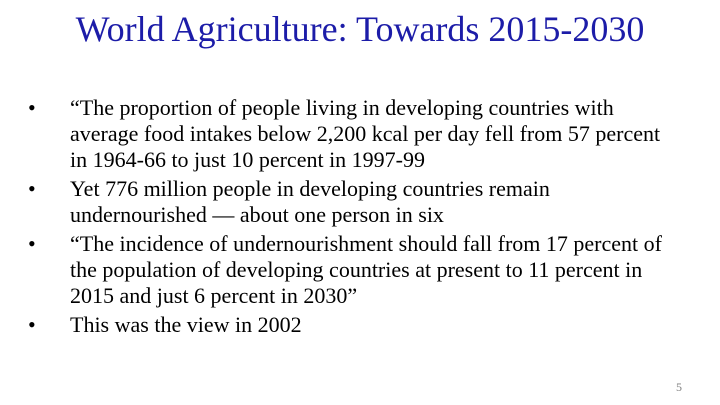 Image resolution: width=720 pixels, height=405 pixels. Describe the element at coordinates (360, 325) in the screenshot. I see `bullet-item: • This was the view in 2002` at that location.